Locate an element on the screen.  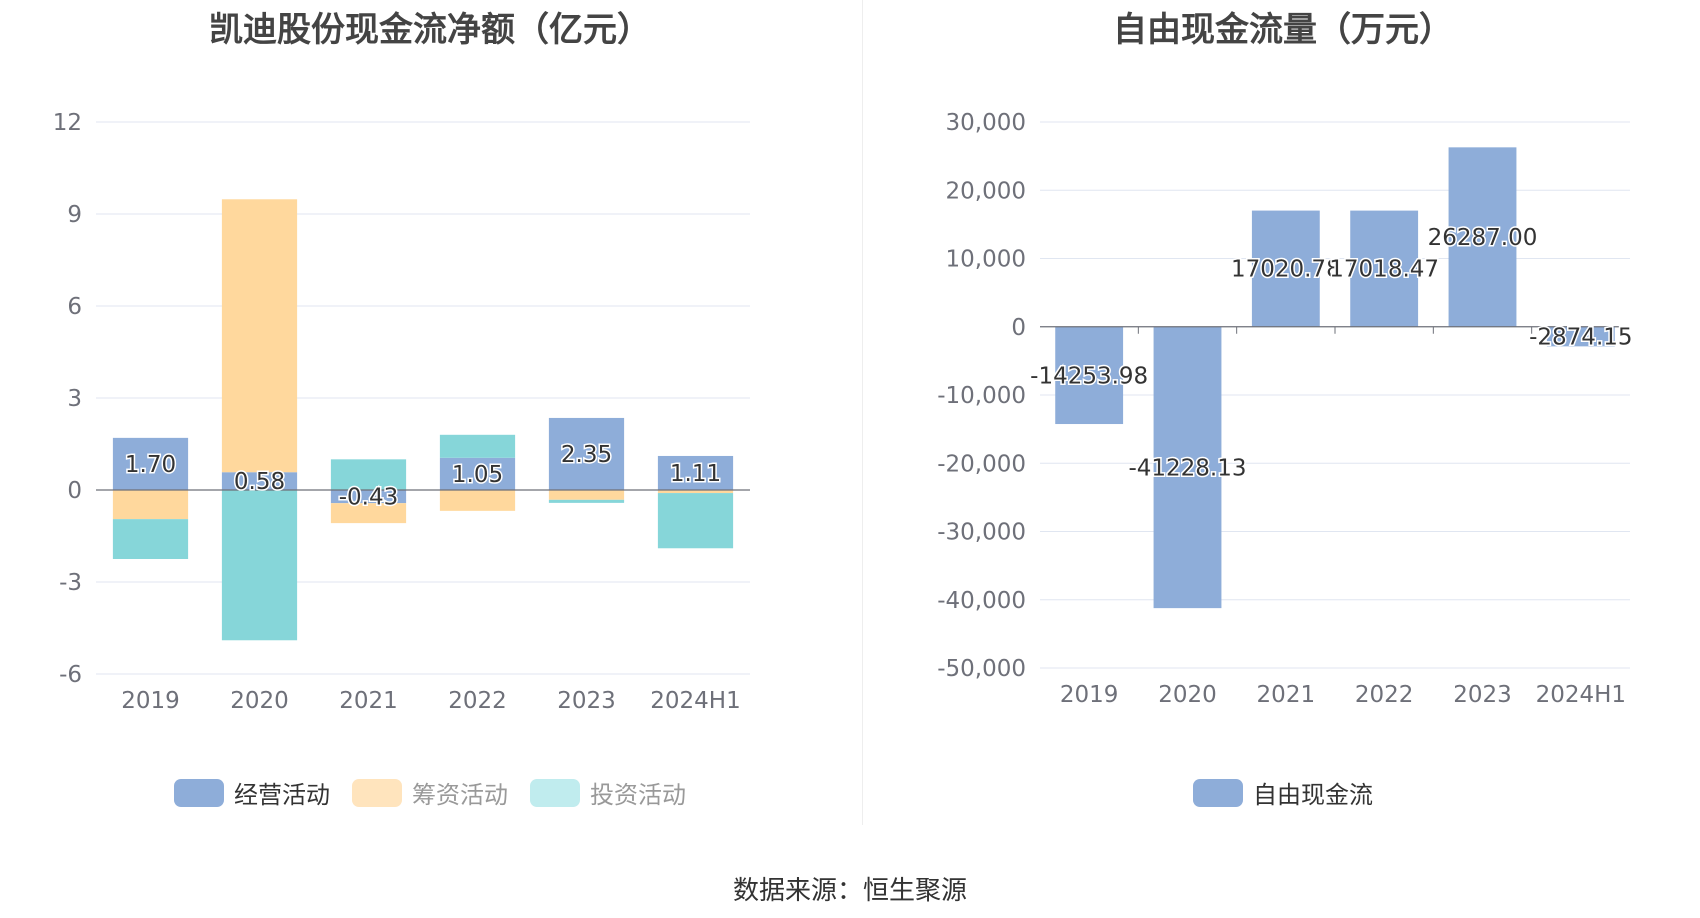
y-tick-label: 9 is located at coordinates (74, 215).